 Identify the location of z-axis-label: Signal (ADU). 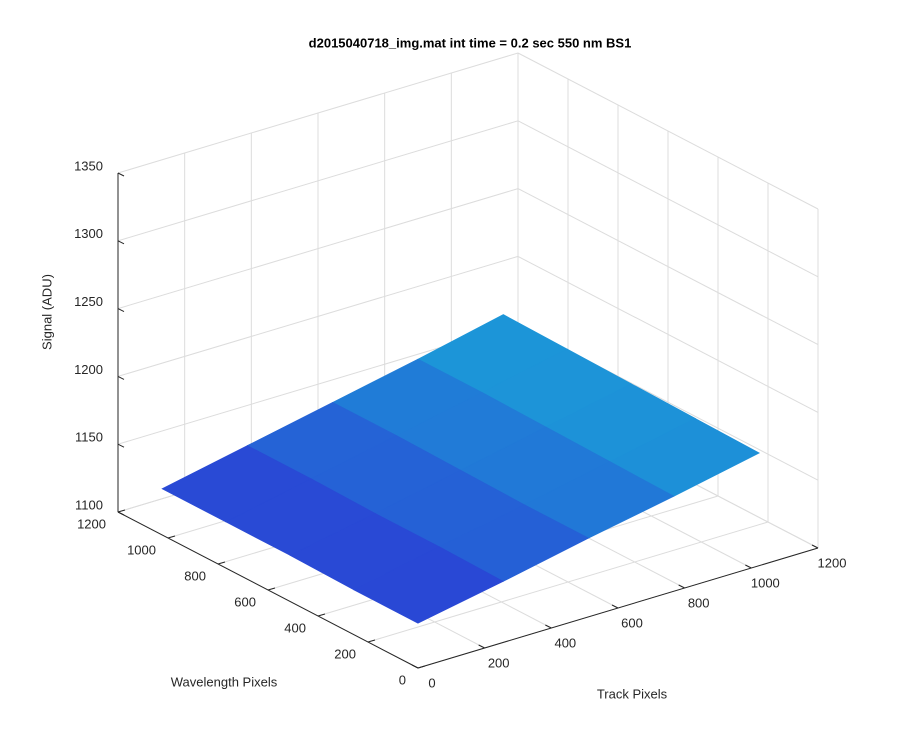
(46, 312).